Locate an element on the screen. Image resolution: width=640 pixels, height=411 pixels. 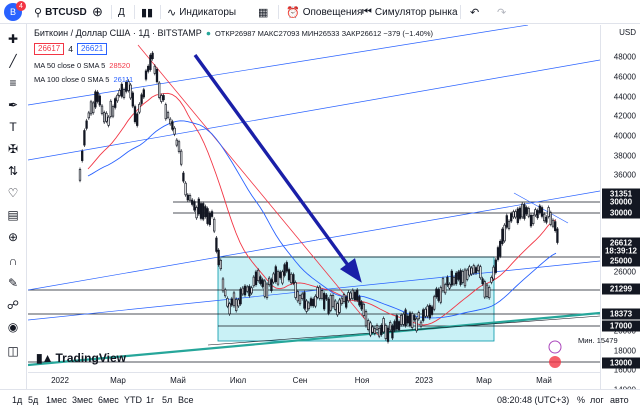
price-label: 13000 is located at coordinates (621, 363).